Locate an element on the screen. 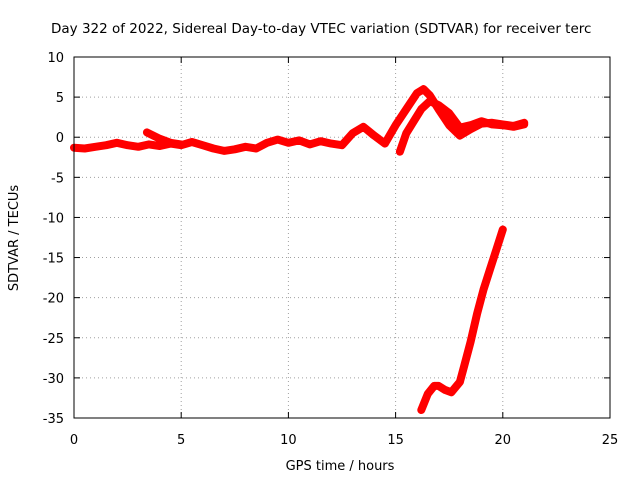 This screenshot has height=480, width=640. x-tick-label: 25 is located at coordinates (610, 440).